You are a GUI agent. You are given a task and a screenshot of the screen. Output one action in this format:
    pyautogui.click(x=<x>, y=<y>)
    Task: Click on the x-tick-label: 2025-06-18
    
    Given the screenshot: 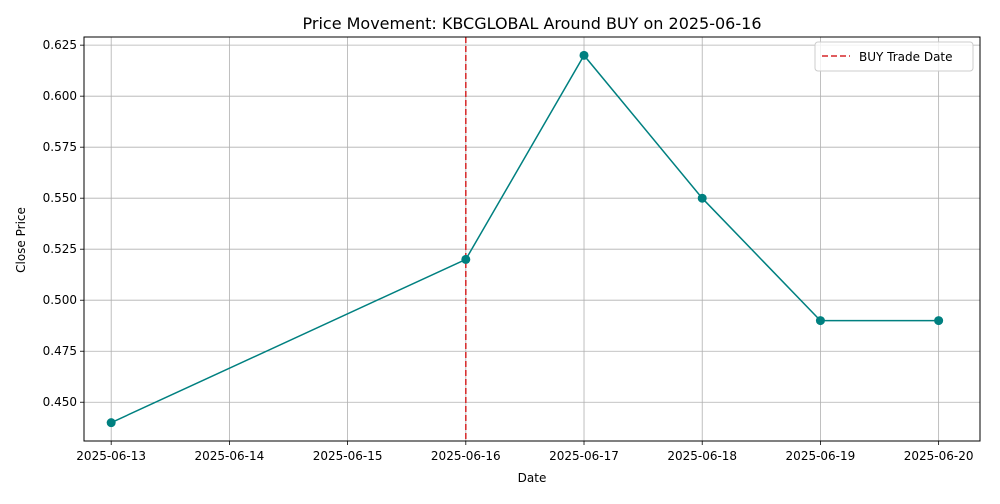 What is the action you would take?
    pyautogui.click(x=702, y=456)
    